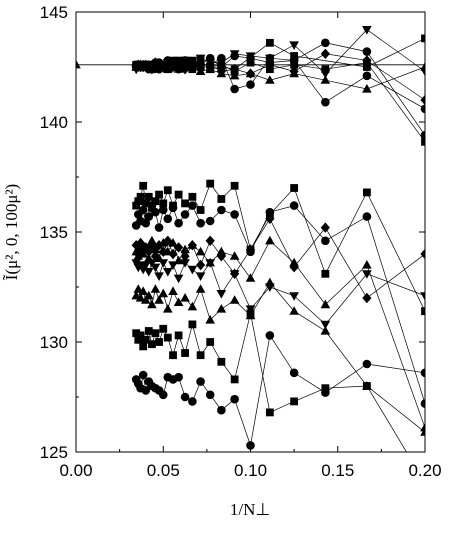 The image size is (471, 534). Describe the element at coordinates (54, 232) in the screenshot. I see `y-tick-label: 135` at that location.